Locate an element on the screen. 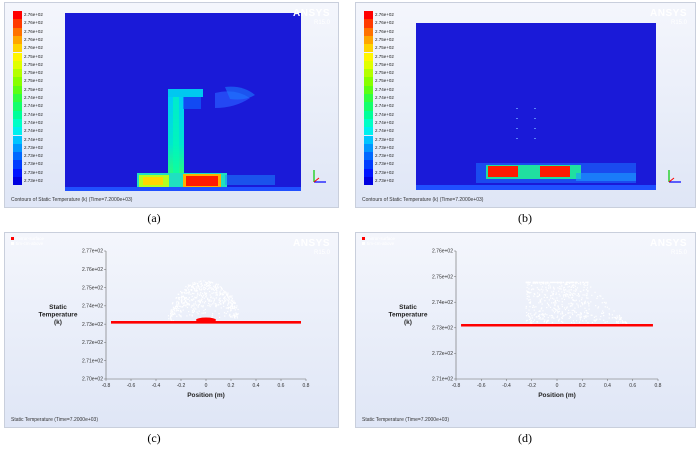 The width and height of the screenshot is (700, 449). legend-row: 2.73e+02 is located at coordinates (33, 148).